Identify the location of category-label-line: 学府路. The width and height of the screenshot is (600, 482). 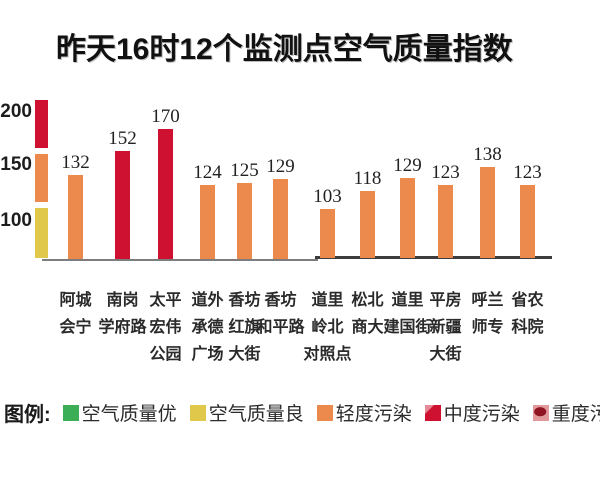
(122, 327).